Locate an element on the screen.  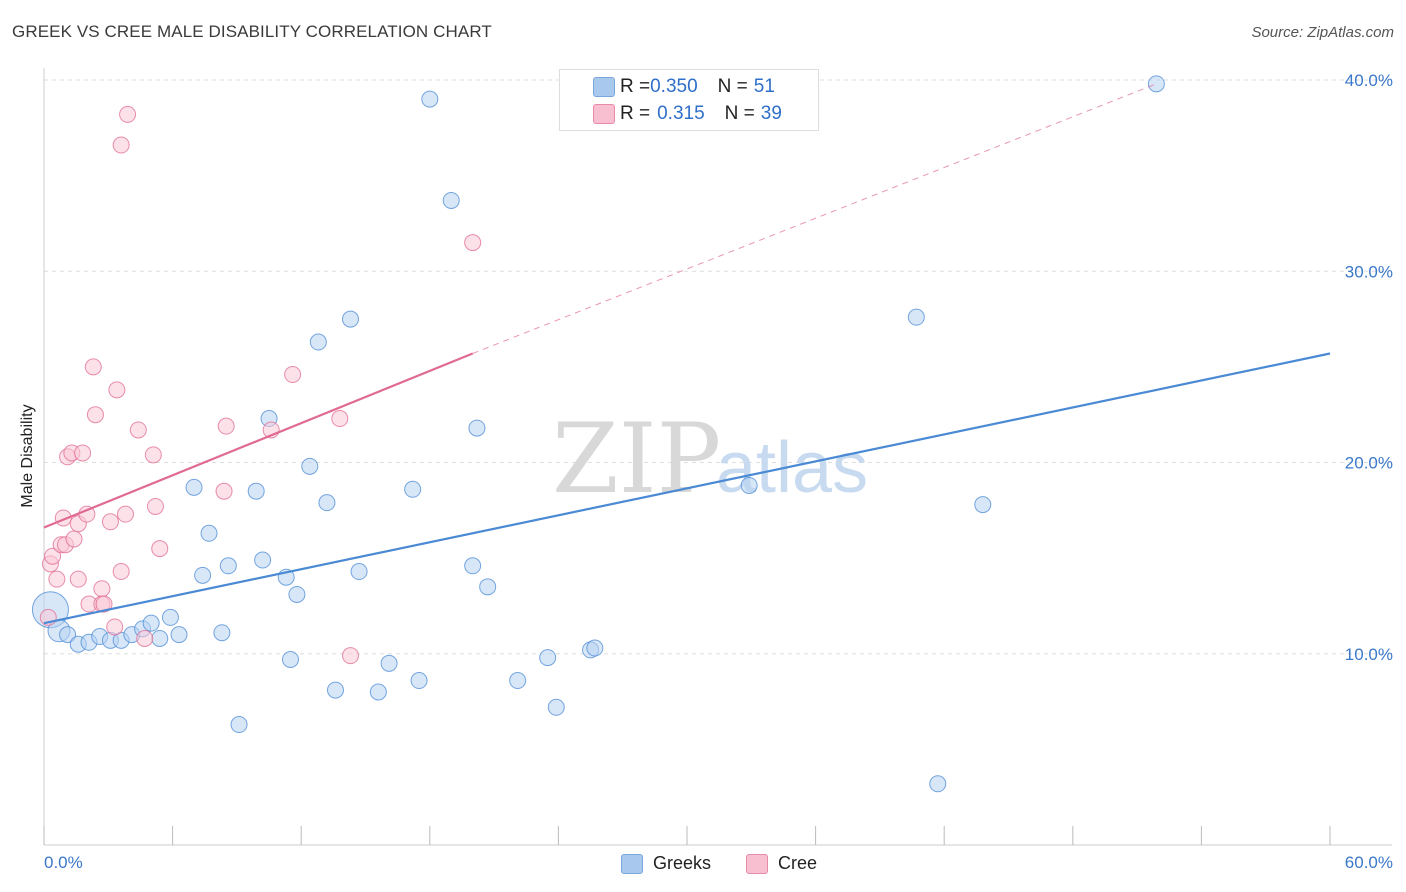
legend-swatch-greeks is located at coordinates (604, 87).